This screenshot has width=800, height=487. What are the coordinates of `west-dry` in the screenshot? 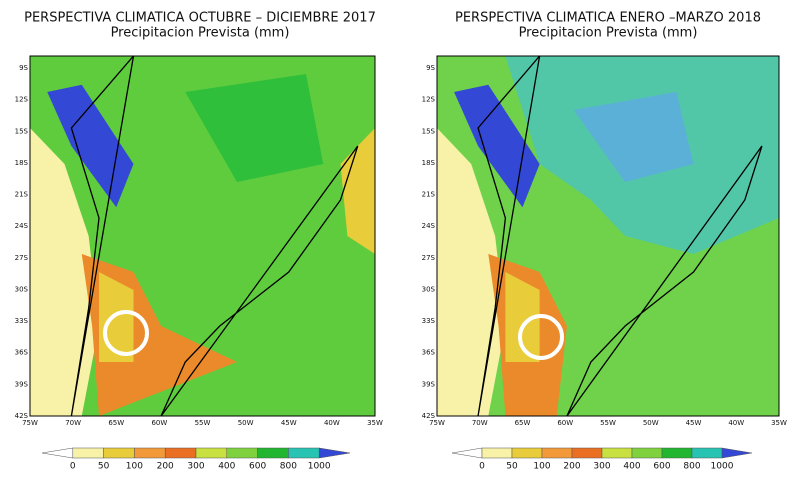 It's located at (522, 317).